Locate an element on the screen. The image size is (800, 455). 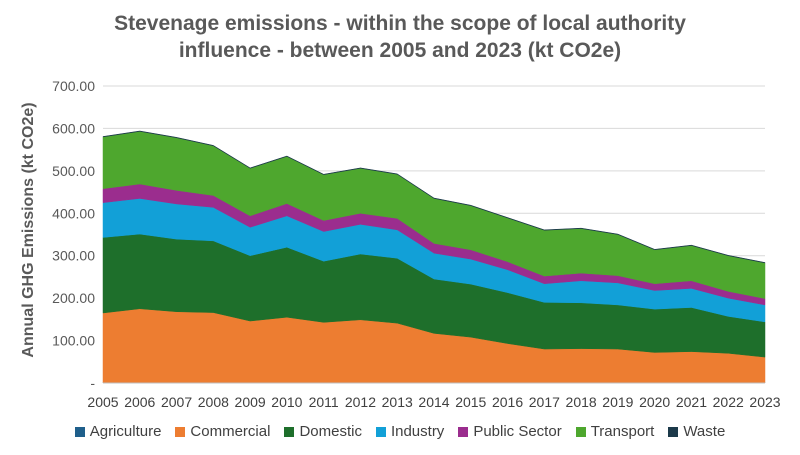
legend-item-transport: Transport is located at coordinates (615, 431).